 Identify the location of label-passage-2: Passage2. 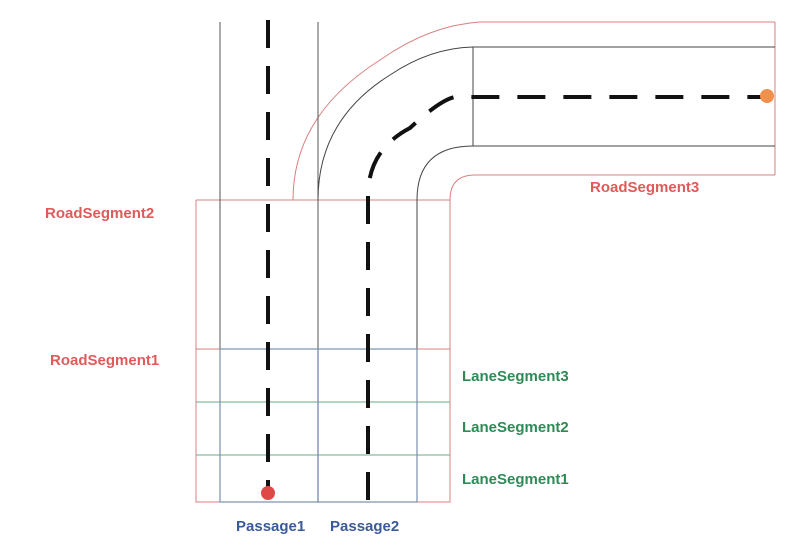
(364, 526).